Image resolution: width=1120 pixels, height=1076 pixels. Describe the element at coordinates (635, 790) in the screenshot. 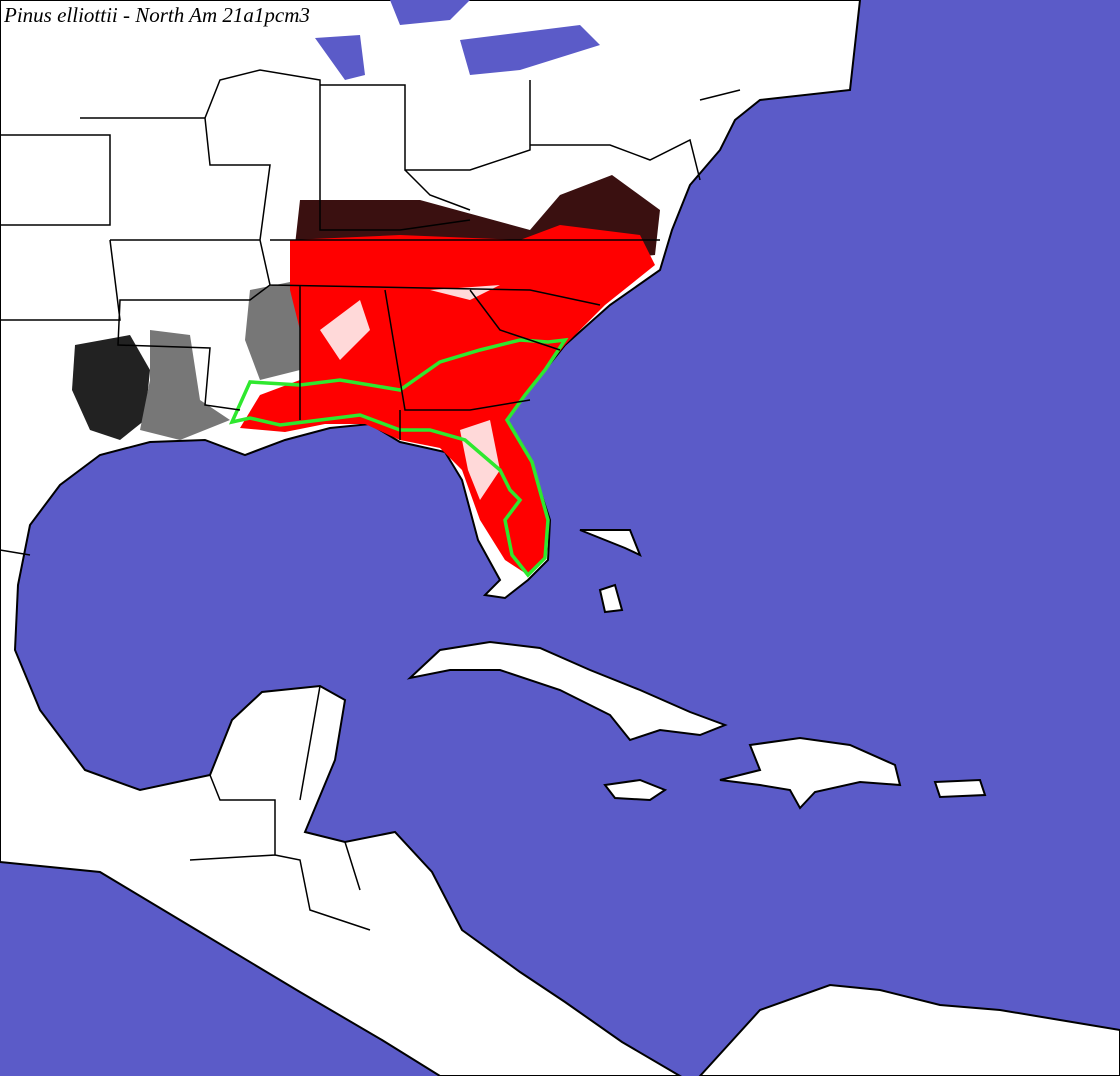

I see `jamaica` at that location.